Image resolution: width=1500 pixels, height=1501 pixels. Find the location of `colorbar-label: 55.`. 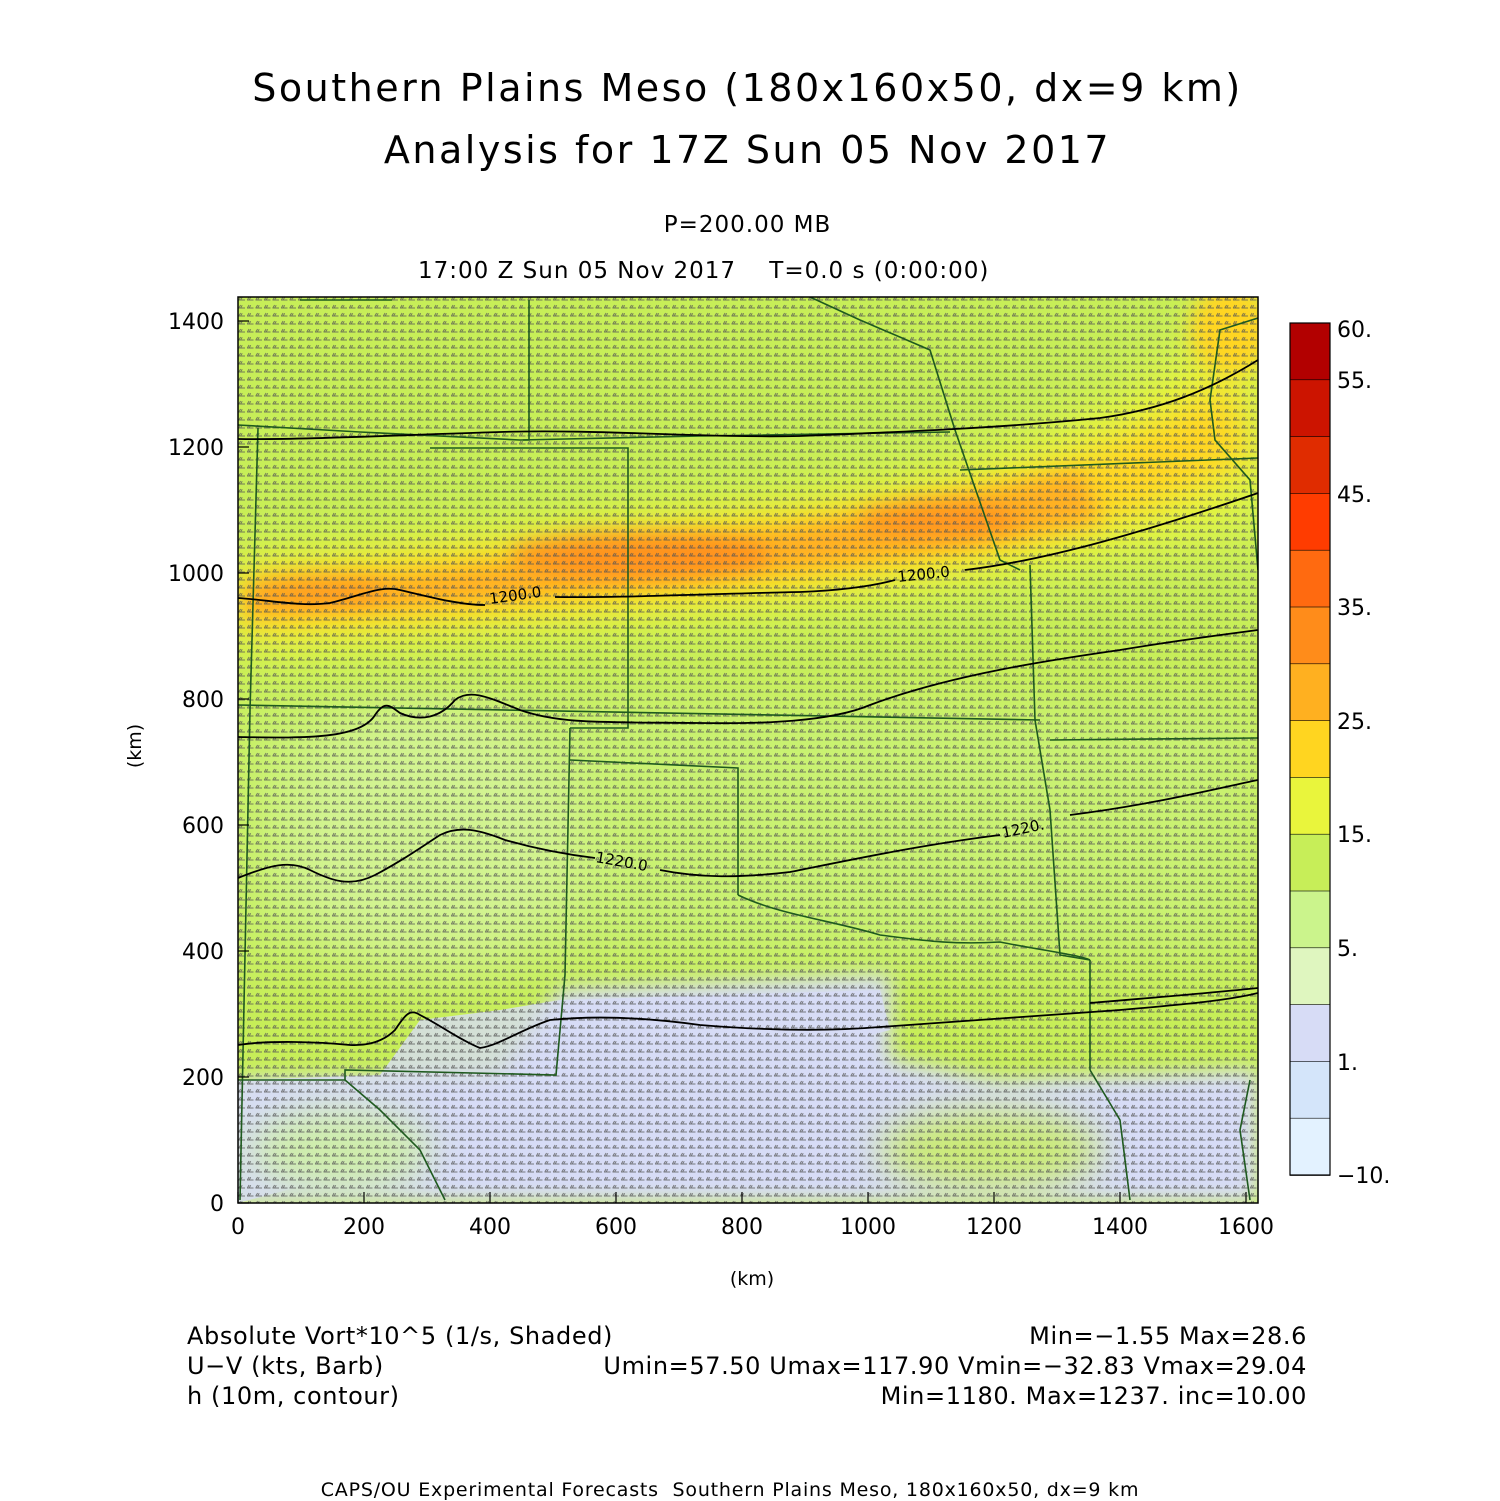

colorbar-label: 55. is located at coordinates (1354, 381).